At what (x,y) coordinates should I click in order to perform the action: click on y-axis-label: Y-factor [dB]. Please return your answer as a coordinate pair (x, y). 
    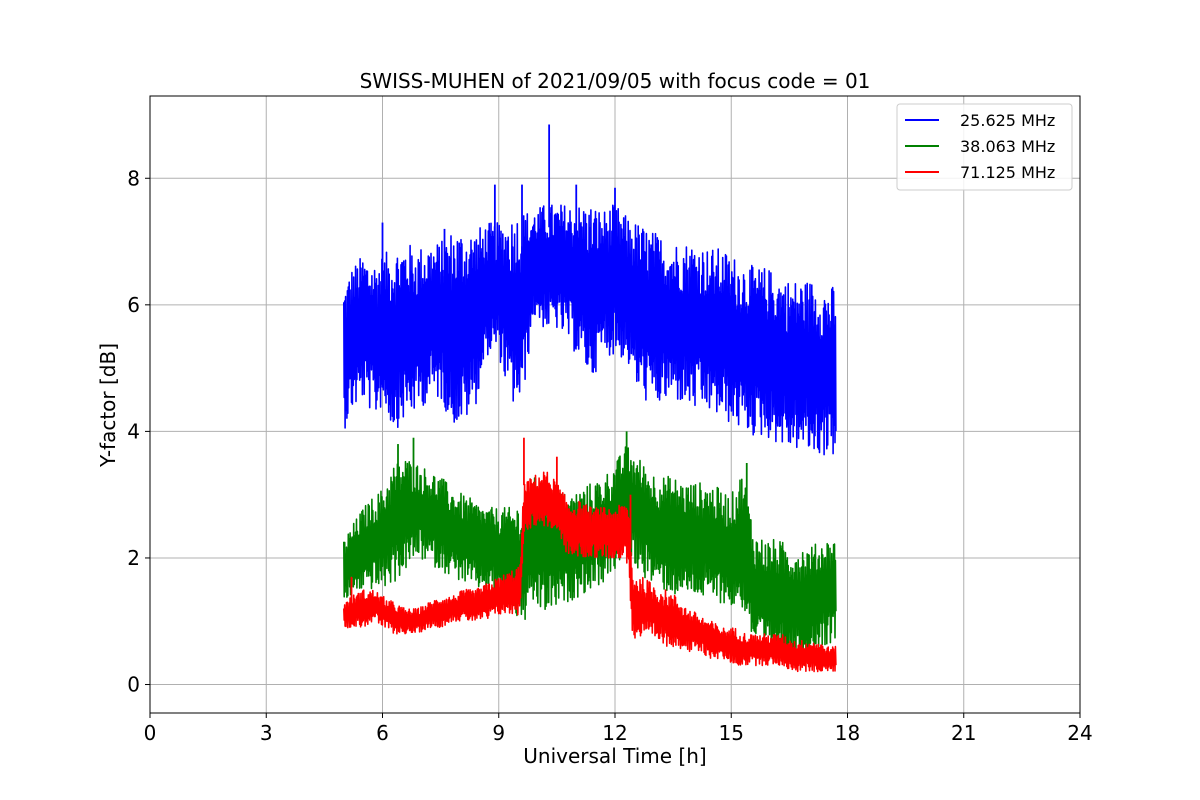
    Looking at the image, I should click on (108, 405).